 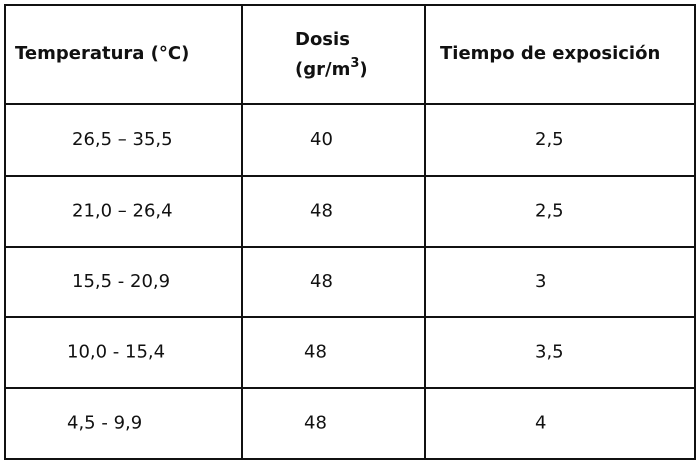 I want to click on header-cell: Dosis, so click(x=322, y=39).